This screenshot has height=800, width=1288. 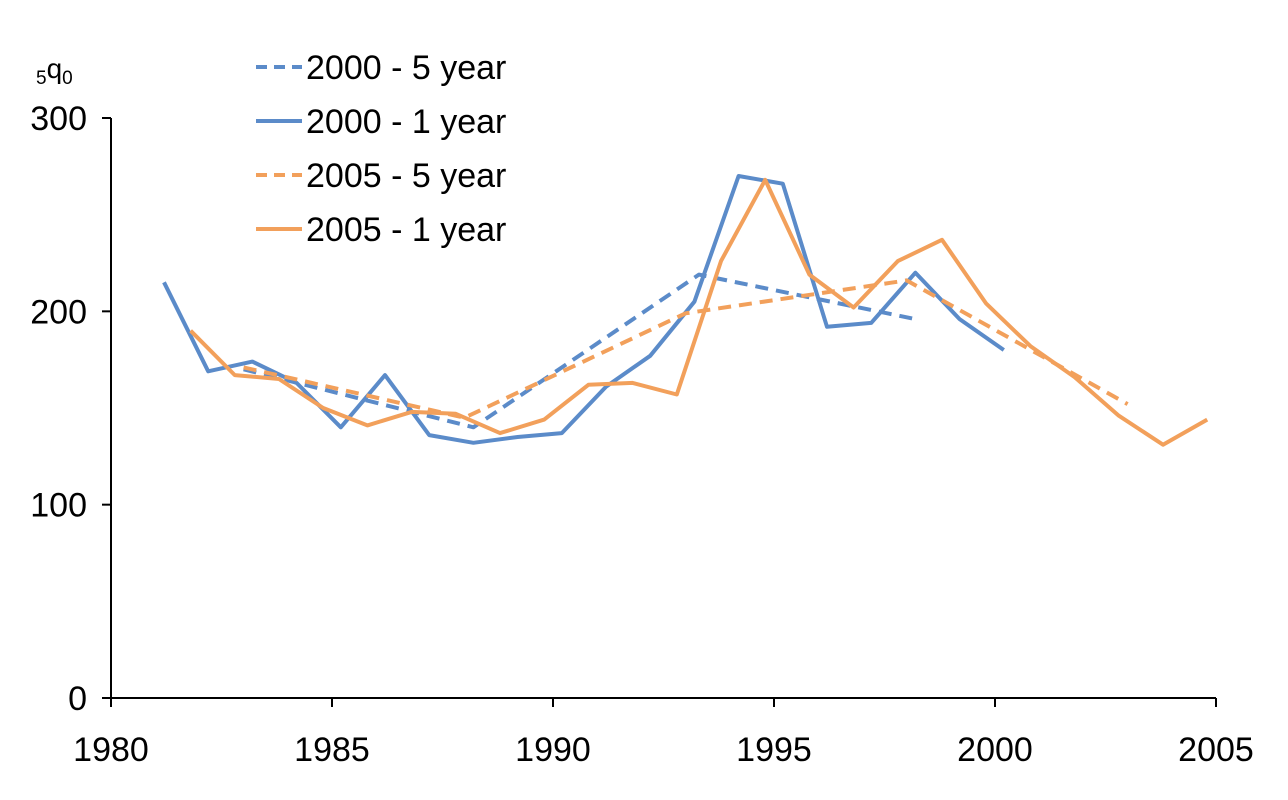 I want to click on y-axis-label: 5q0, so click(x=54, y=71).